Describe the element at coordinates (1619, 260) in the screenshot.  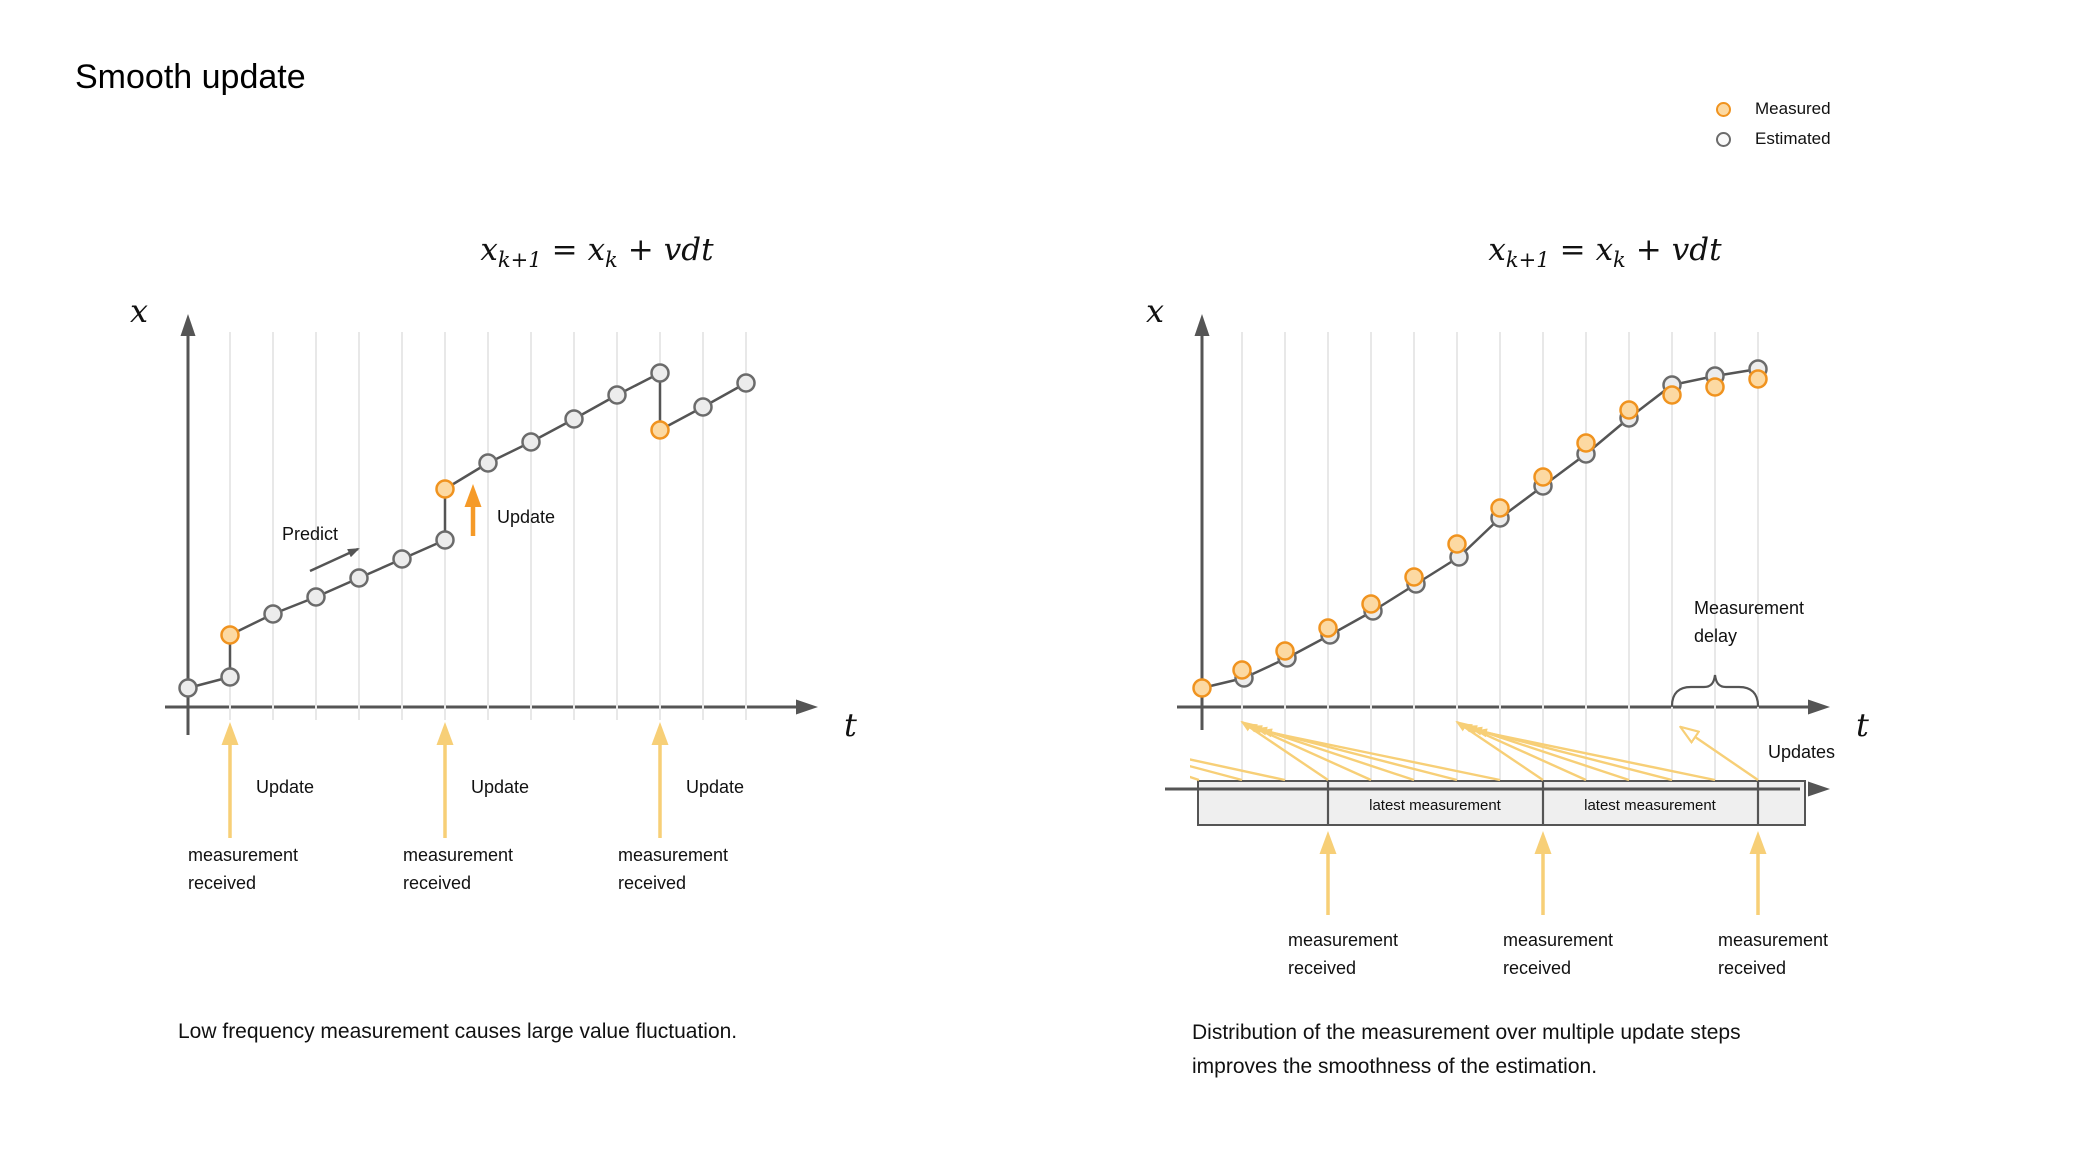
I see `formula-subscript: k` at that location.